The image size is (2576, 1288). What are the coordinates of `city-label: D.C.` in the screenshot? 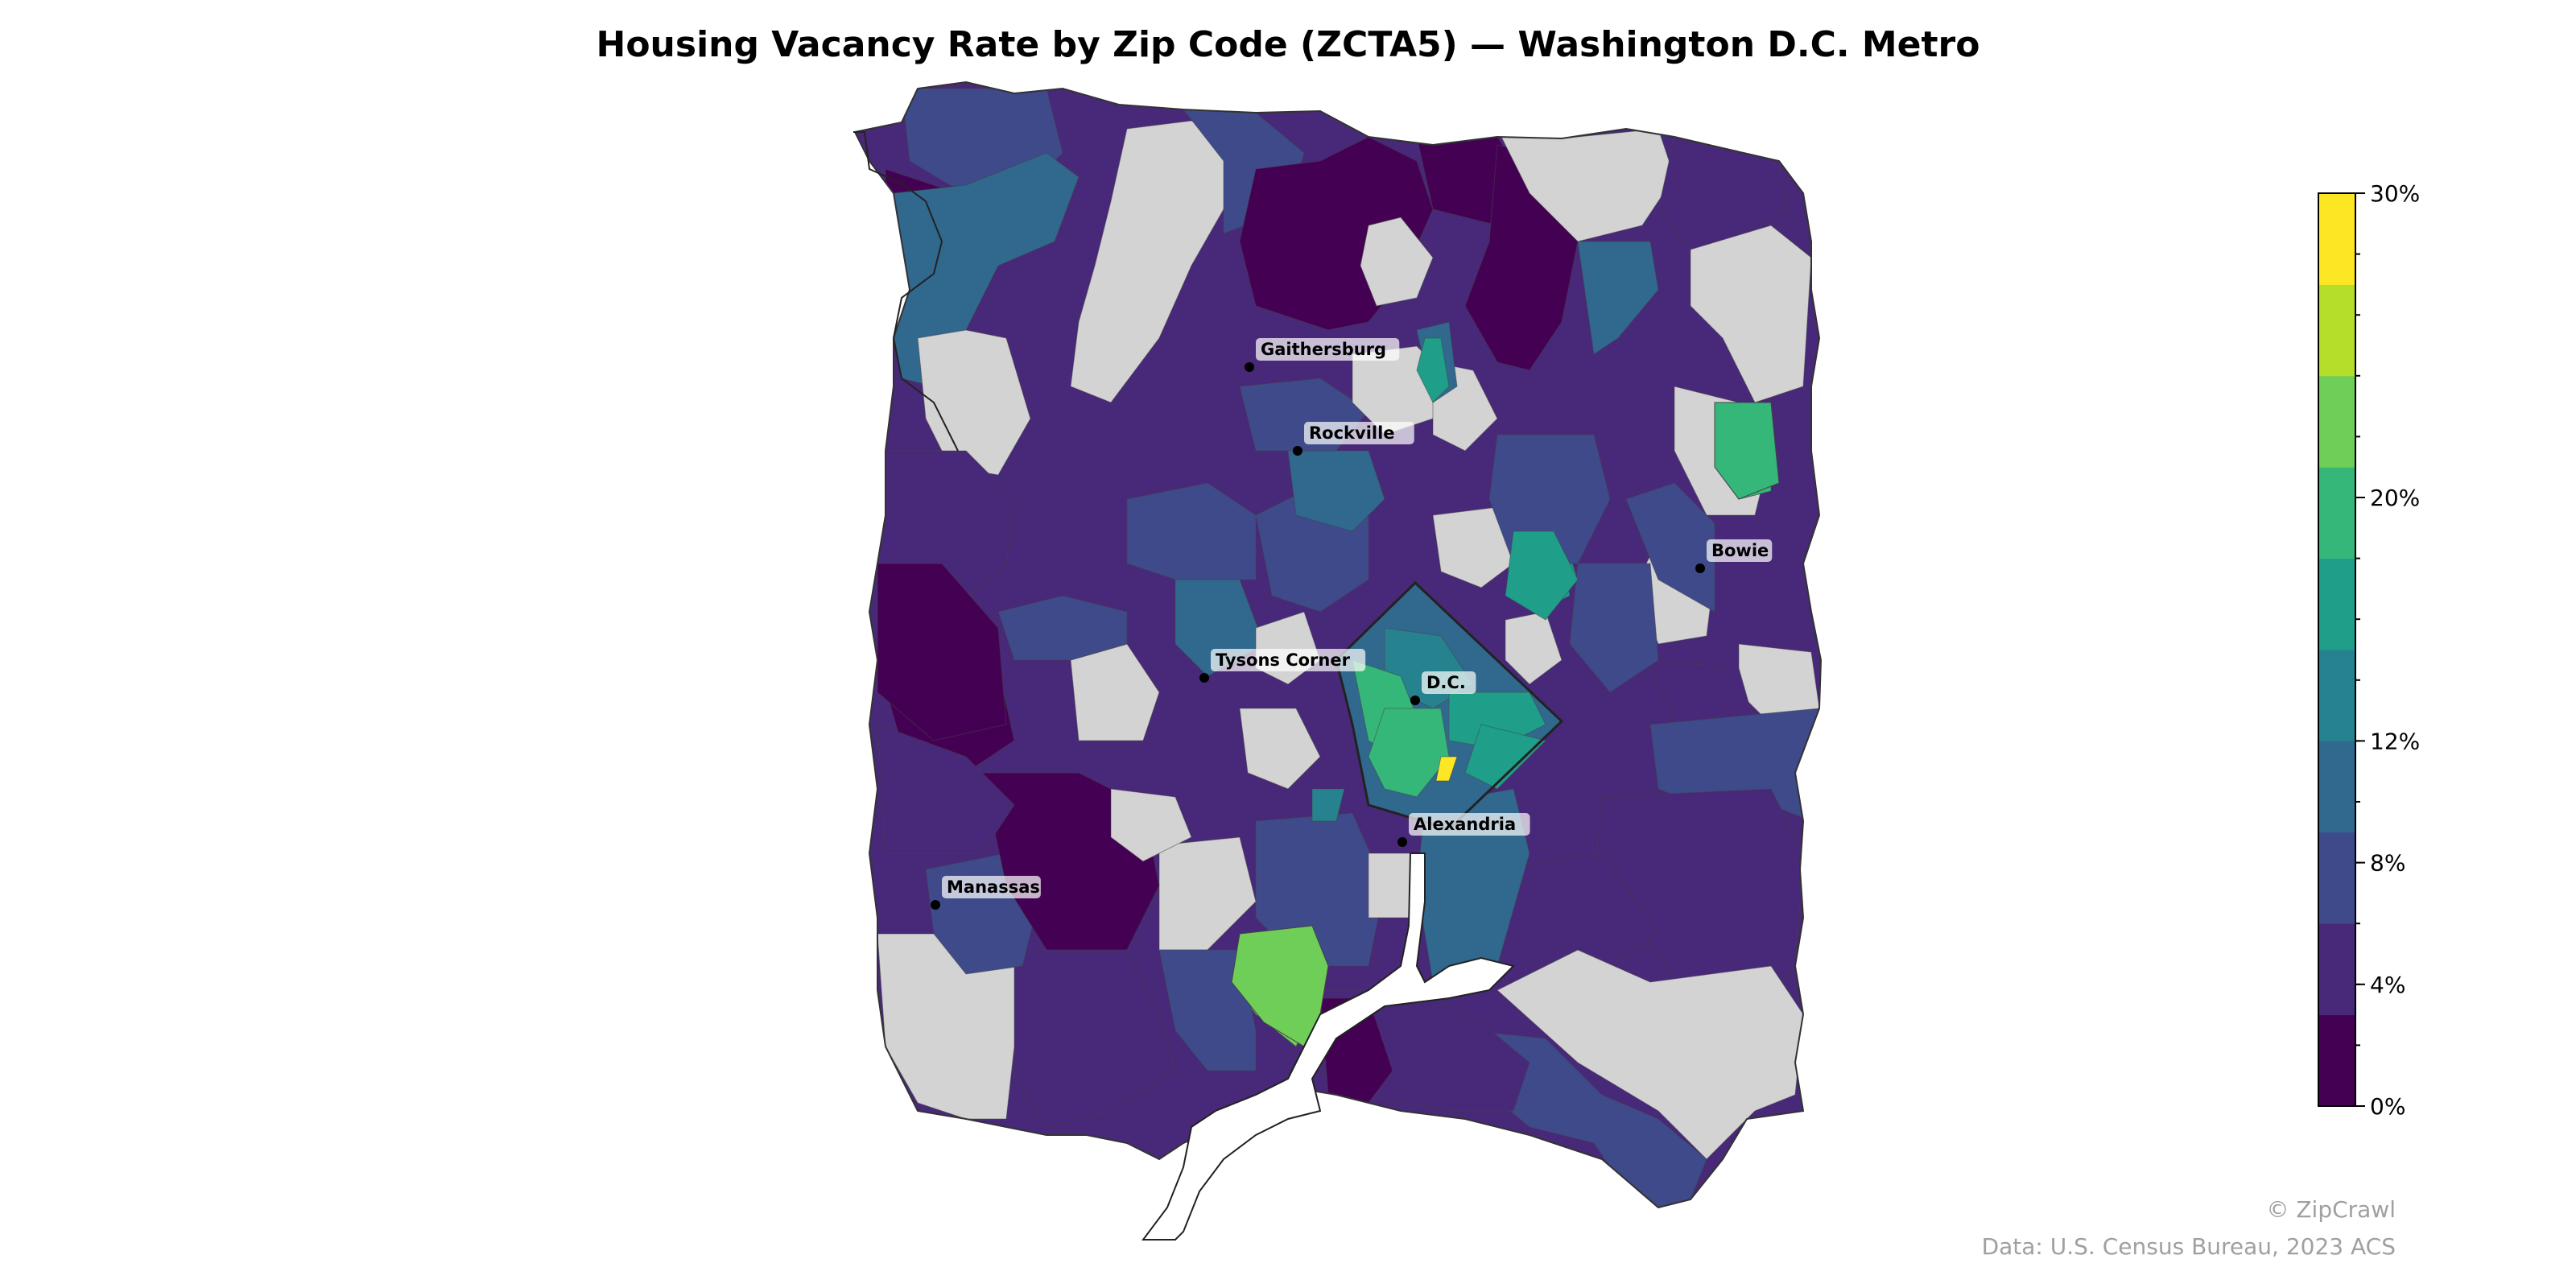 It's located at (1446, 682).